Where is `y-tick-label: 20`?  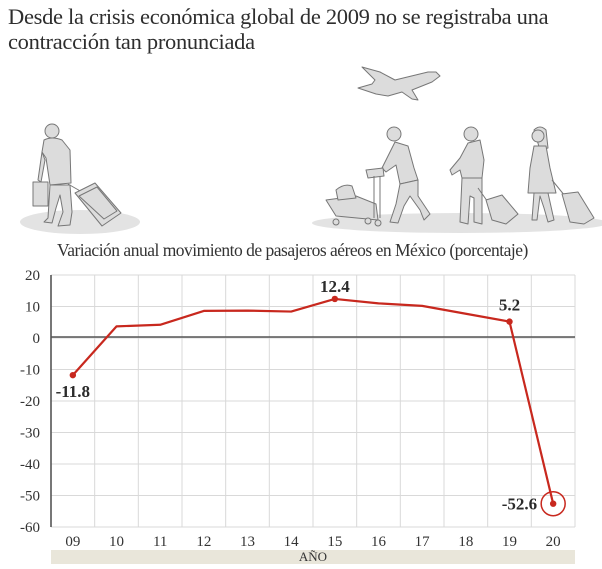 y-tick-label: 20 is located at coordinates (32, 276).